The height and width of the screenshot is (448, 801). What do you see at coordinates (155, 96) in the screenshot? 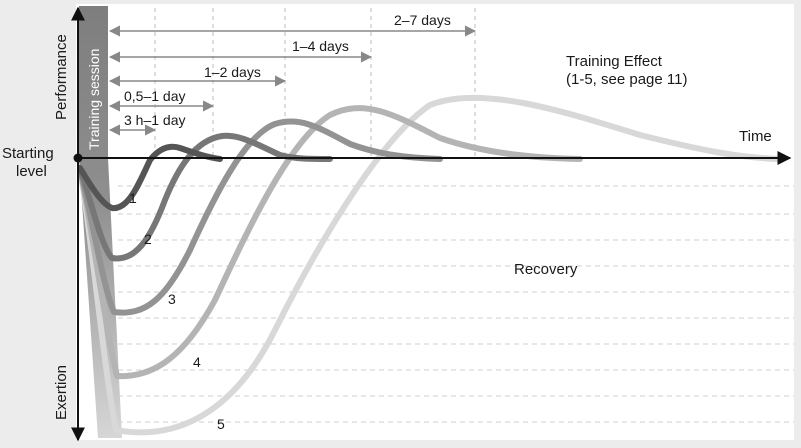
I see `duration-label-0-5-1day: 0,5–1 day` at bounding box center [155, 96].